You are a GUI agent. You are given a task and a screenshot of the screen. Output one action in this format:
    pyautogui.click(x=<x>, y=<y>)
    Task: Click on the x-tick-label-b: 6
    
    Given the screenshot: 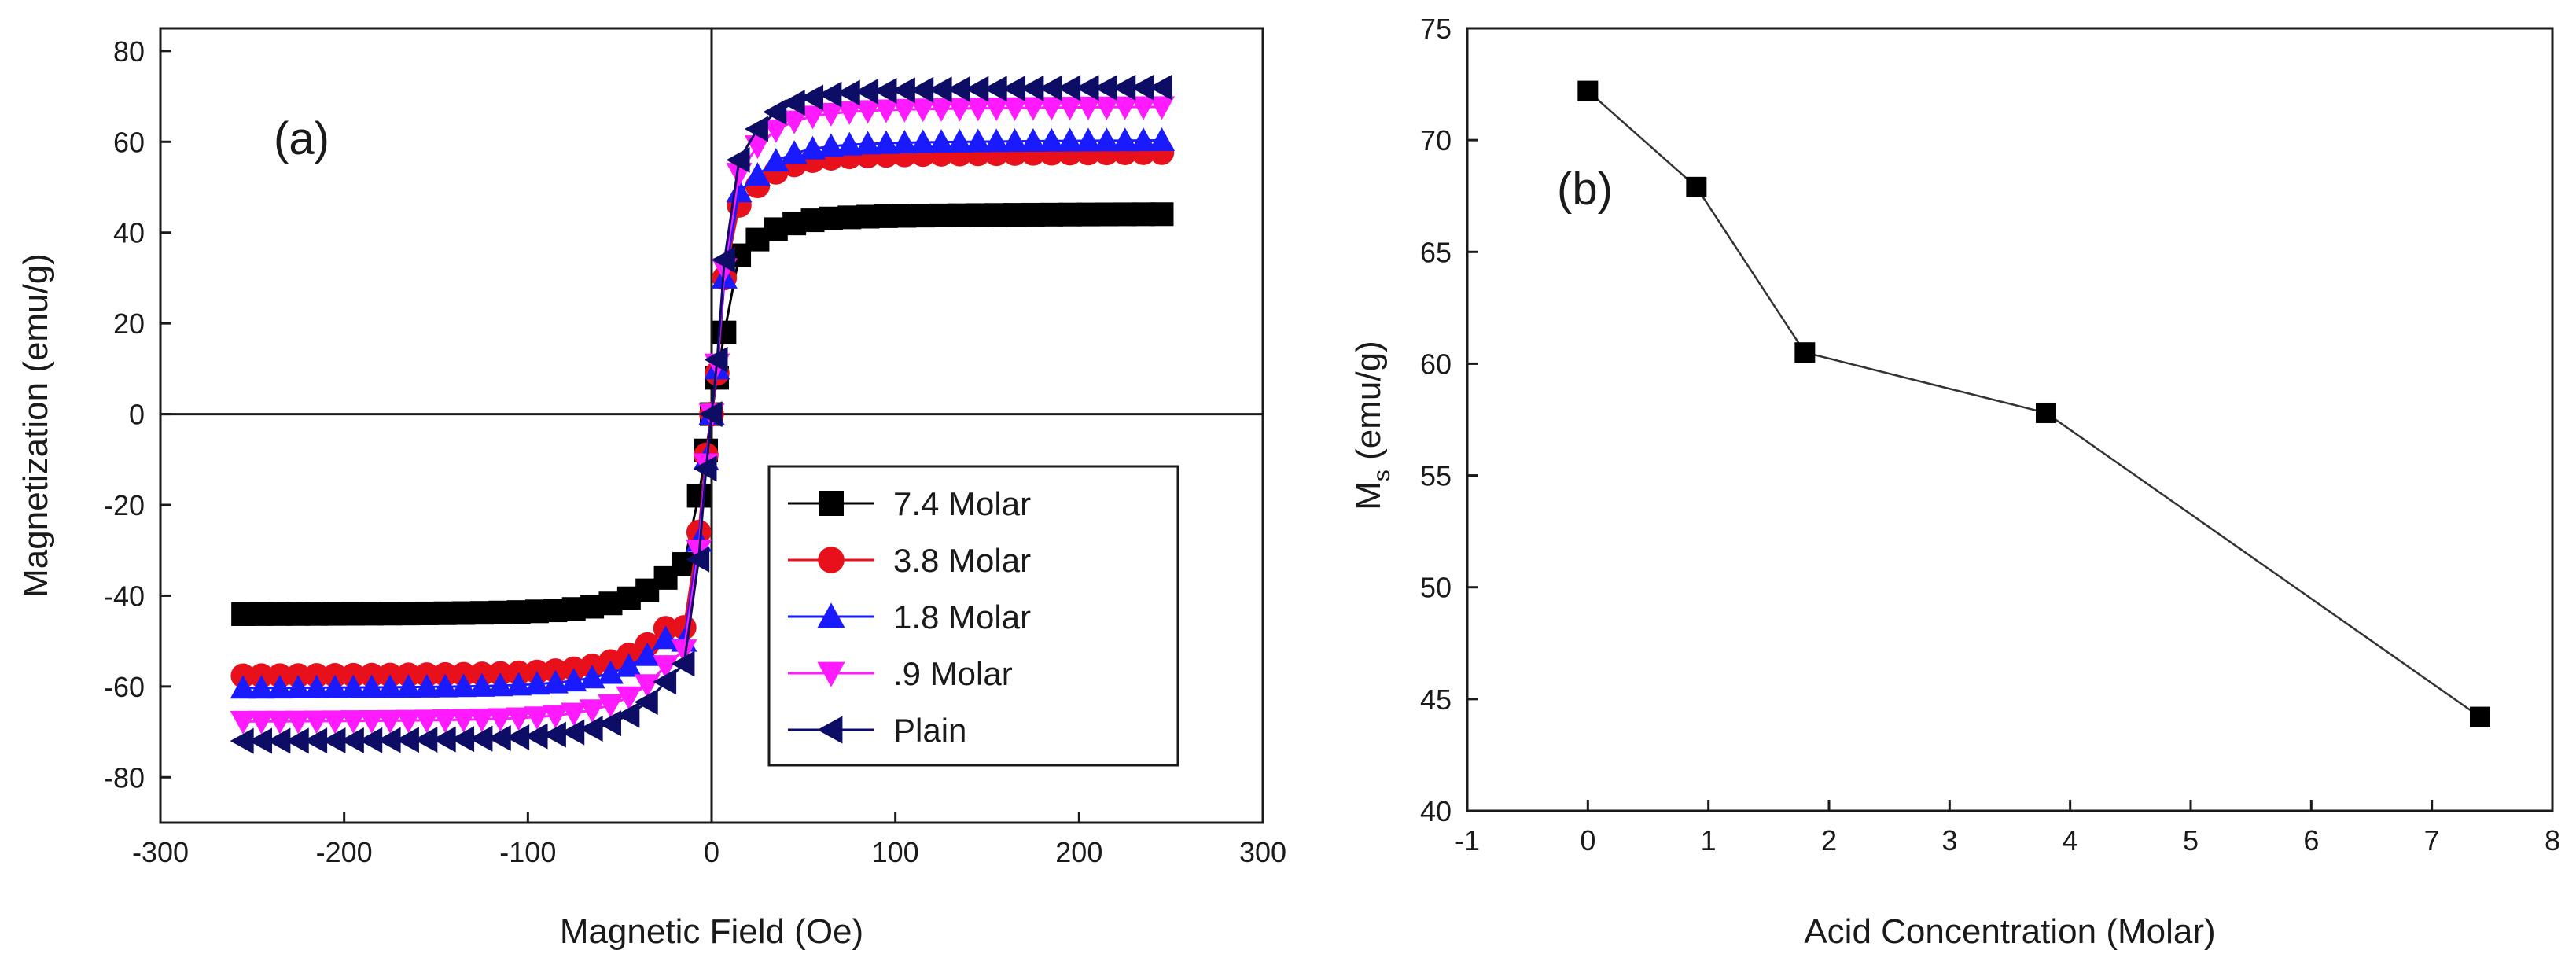 What is the action you would take?
    pyautogui.click(x=2311, y=840)
    